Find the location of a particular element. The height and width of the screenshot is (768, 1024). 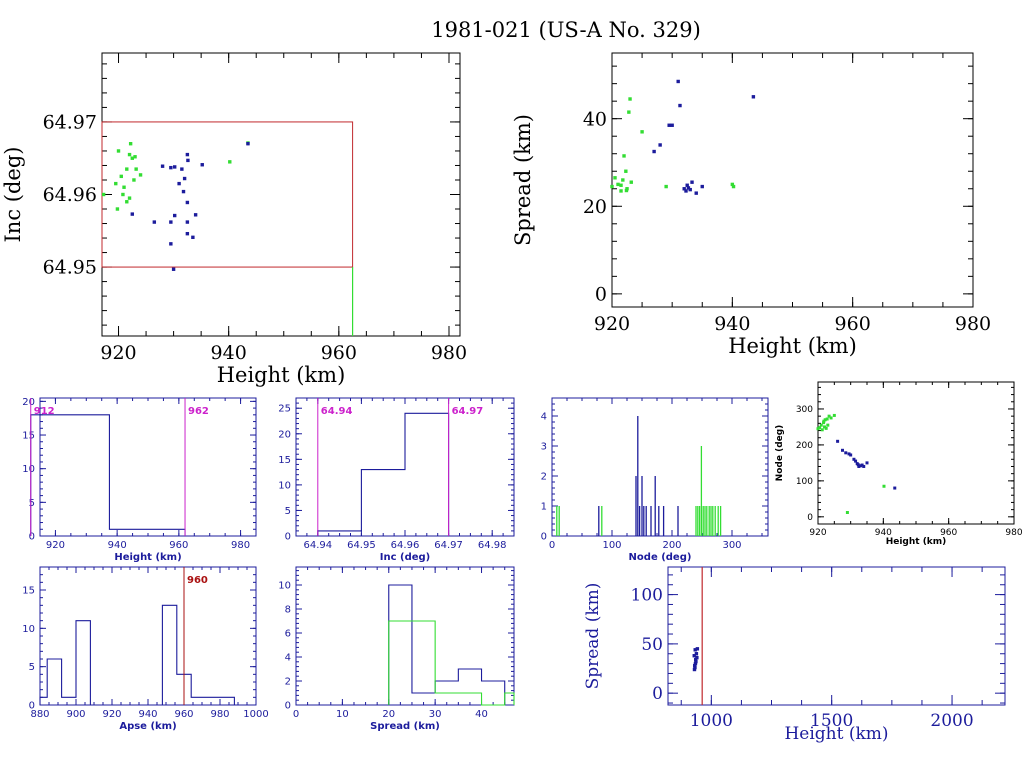

y-tick-label: 20 is located at coordinates (595, 207).